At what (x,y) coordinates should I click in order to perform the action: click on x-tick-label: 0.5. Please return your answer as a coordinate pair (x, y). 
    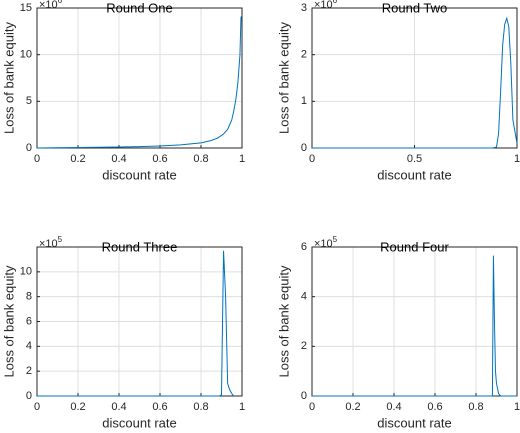
    Looking at the image, I should click on (414, 159).